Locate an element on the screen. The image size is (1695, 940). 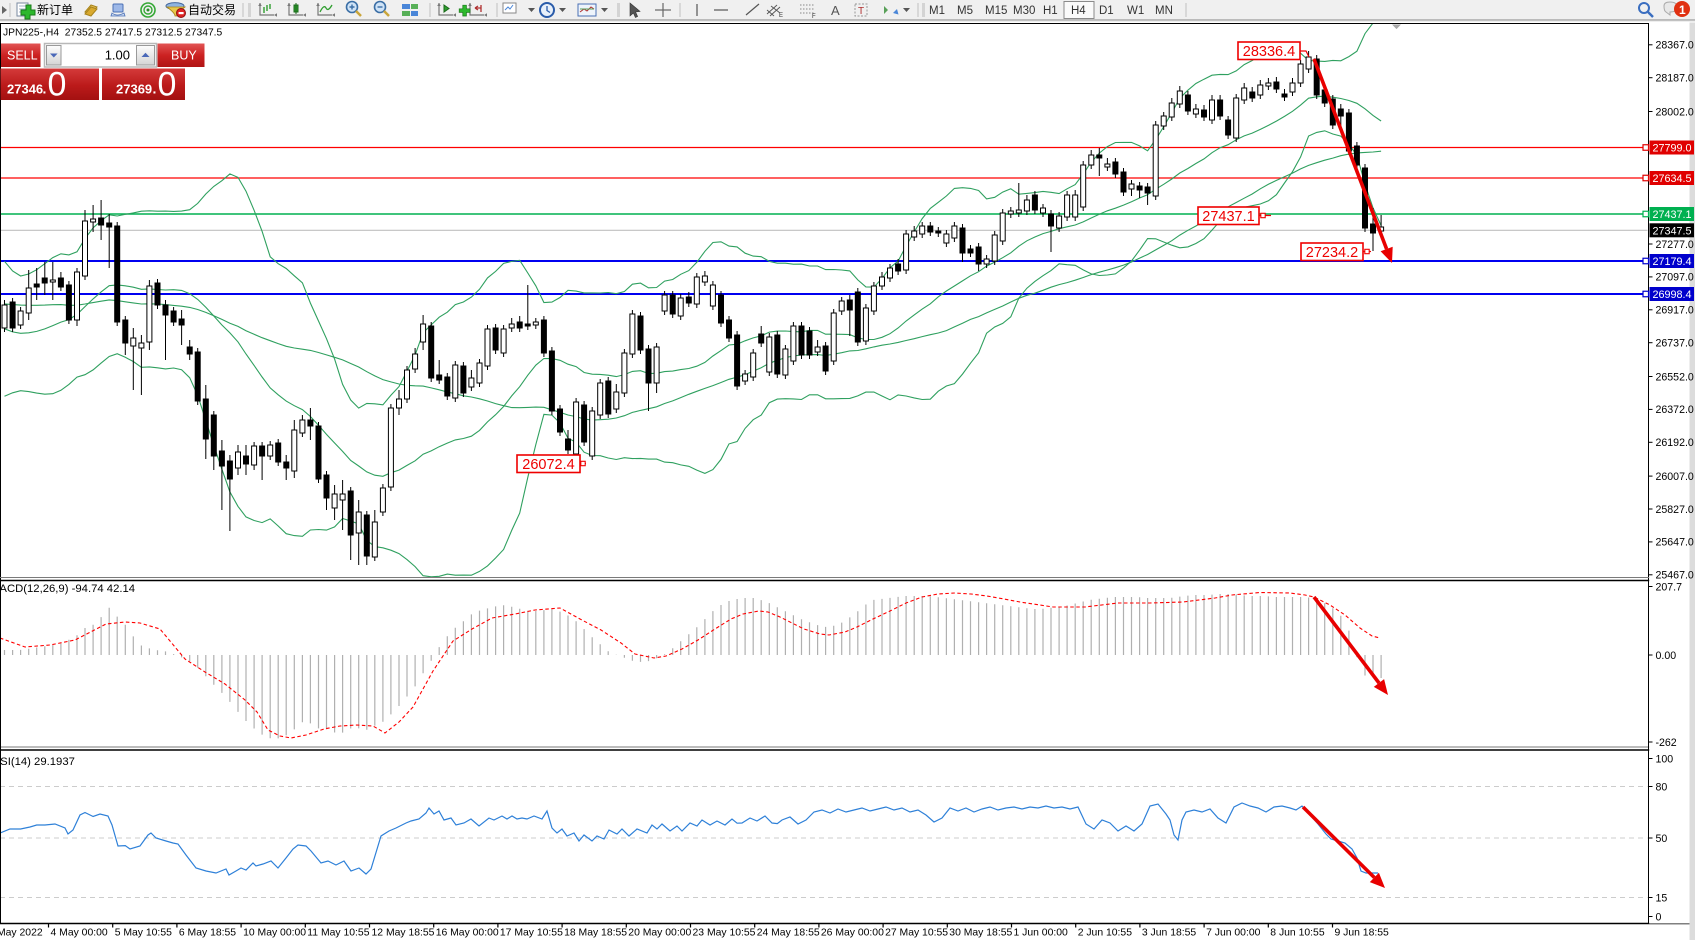
svg-text: 27369 is located at coordinates (134, 89).